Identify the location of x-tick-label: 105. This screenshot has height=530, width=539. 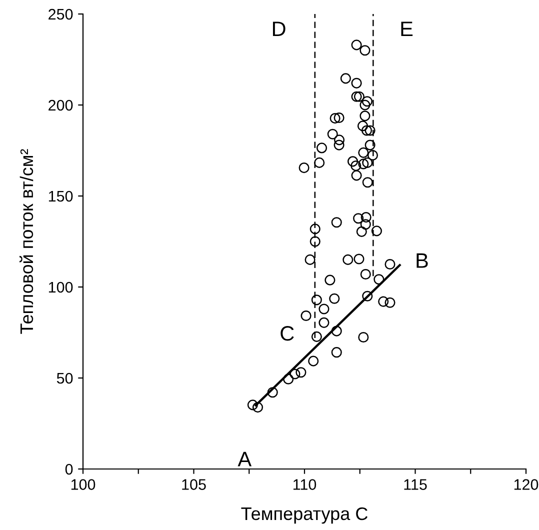
(194, 484).